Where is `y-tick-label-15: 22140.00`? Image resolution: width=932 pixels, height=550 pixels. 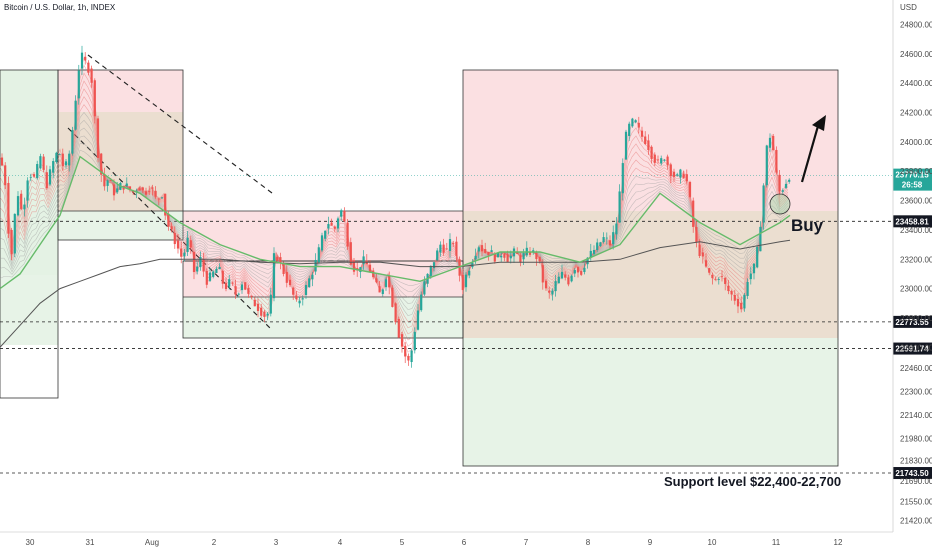
y-tick-label-15: 22140.00 is located at coordinates (916, 415).